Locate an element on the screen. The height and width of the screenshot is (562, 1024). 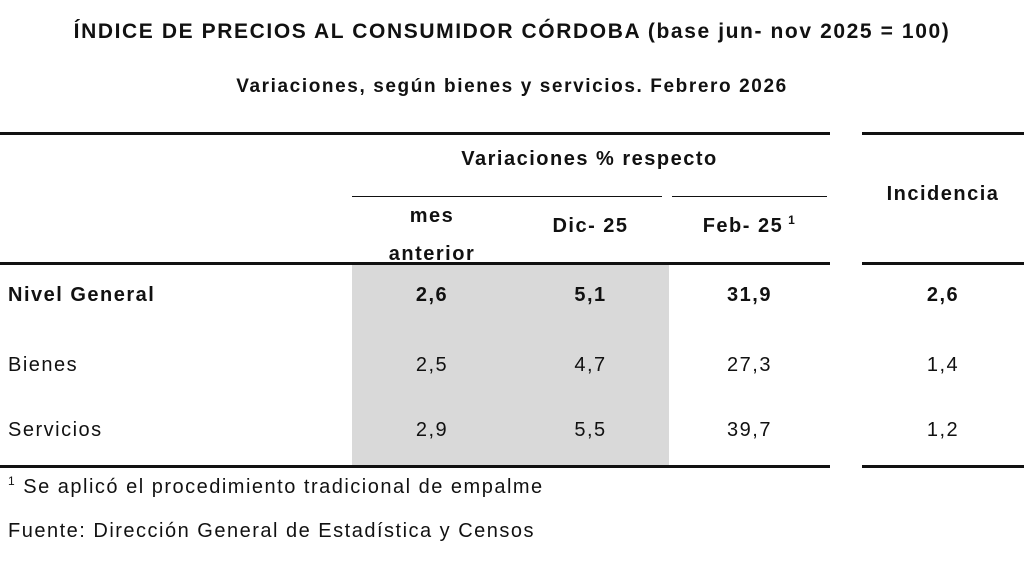
row-label: Nivel General is located at coordinates (82, 295).